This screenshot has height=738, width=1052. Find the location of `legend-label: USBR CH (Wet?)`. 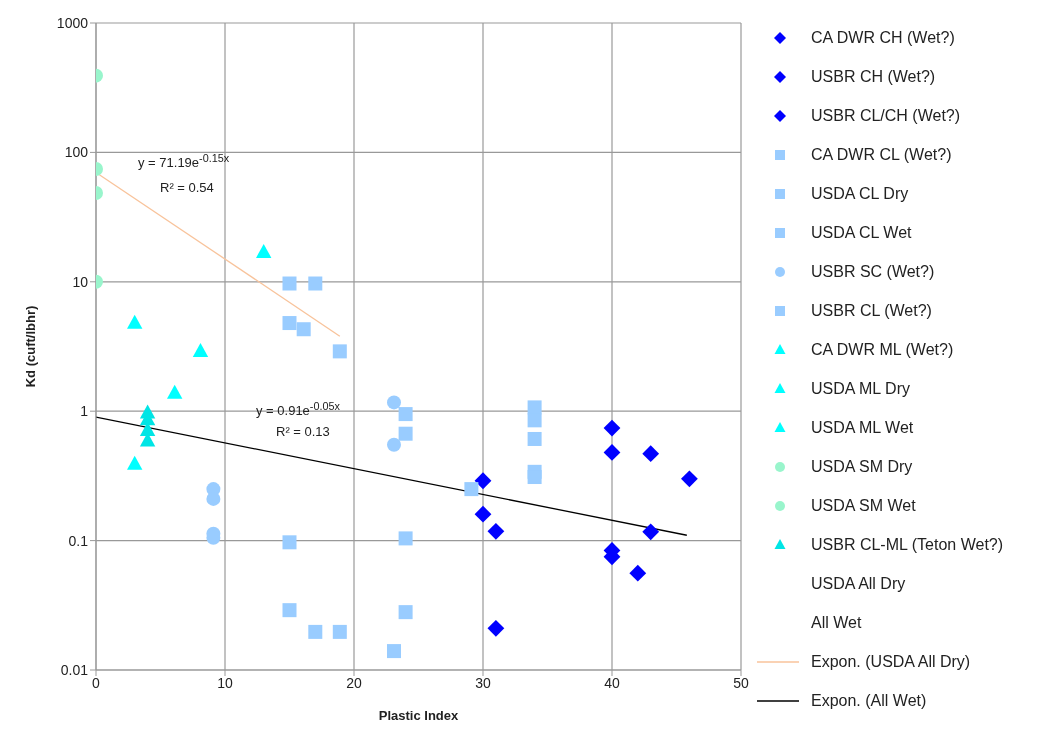

legend-label: USBR CH (Wet?) is located at coordinates (873, 76).